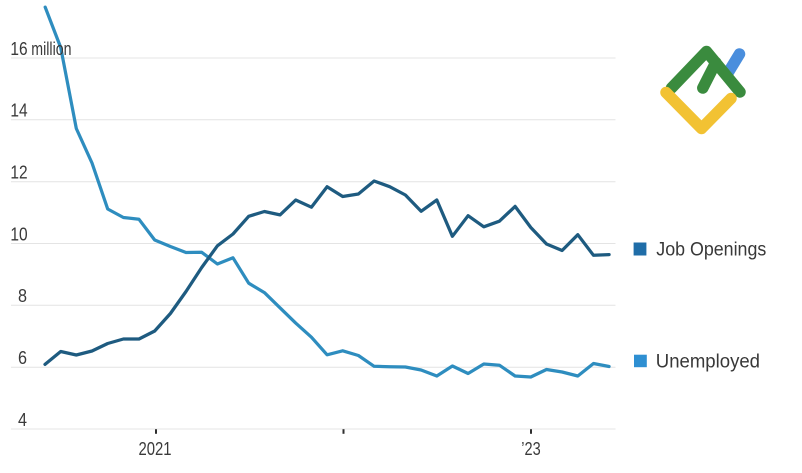  Describe the element at coordinates (18, 234) in the screenshot. I see `svg-text: 10` at that location.